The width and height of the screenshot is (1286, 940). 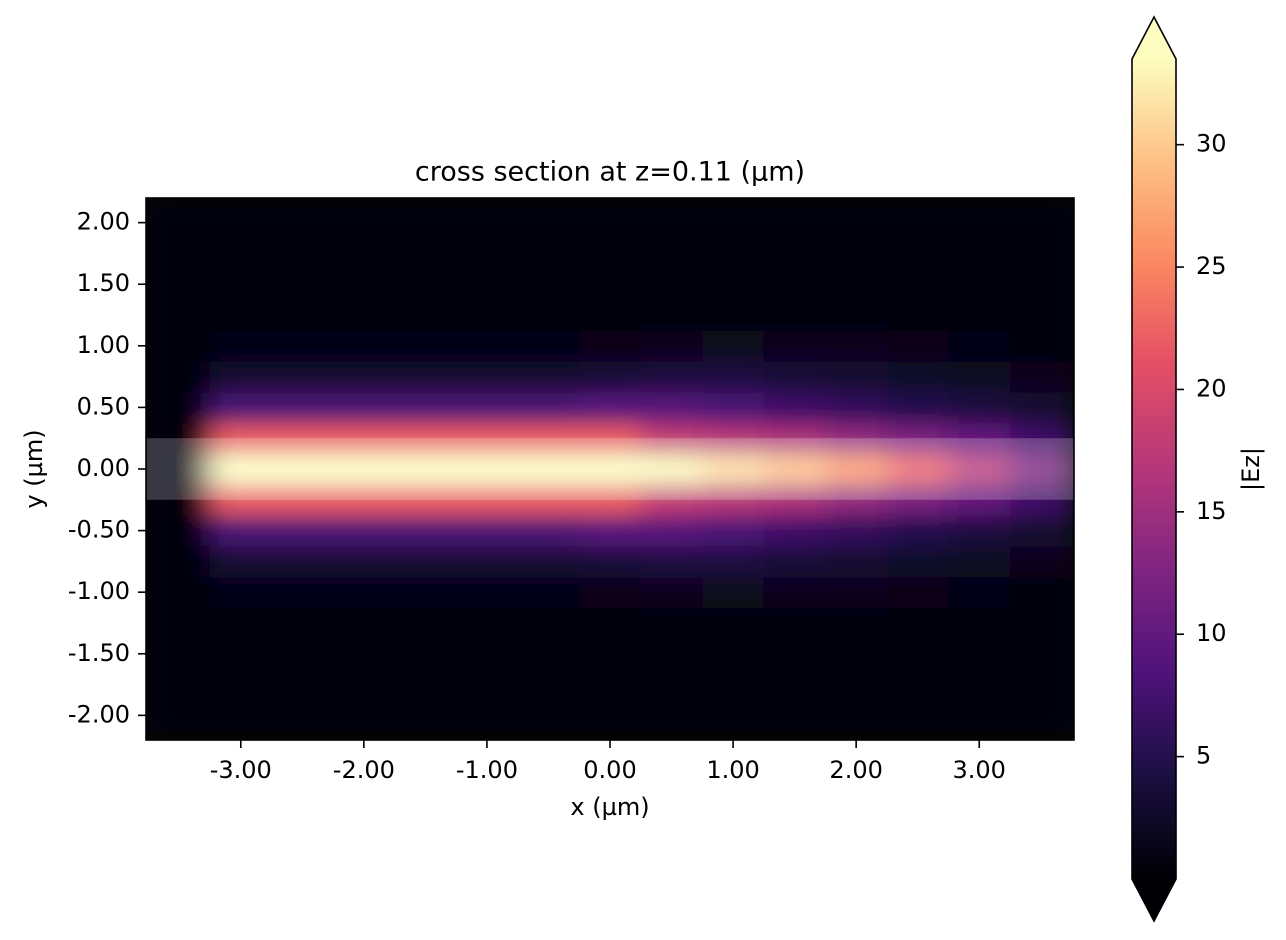 I want to click on waveguide-structure, so click(x=610, y=469).